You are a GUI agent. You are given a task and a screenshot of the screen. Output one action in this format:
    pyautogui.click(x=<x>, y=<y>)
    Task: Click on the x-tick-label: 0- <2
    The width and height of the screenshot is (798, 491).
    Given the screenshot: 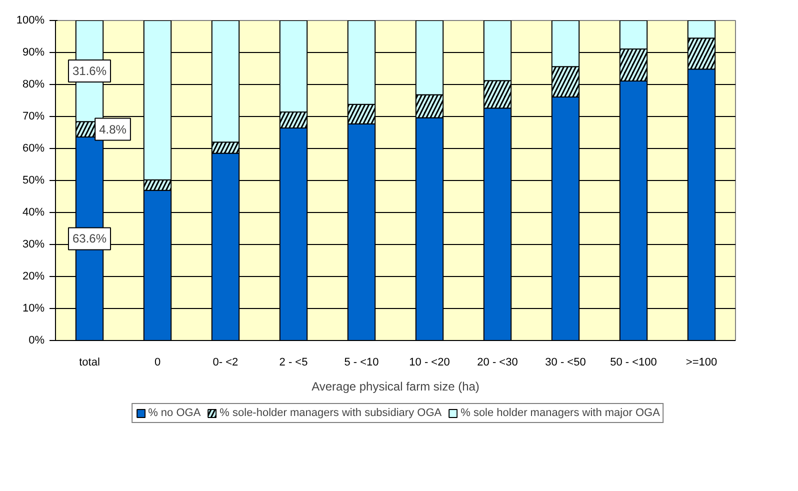 What is the action you would take?
    pyautogui.click(x=225, y=362)
    